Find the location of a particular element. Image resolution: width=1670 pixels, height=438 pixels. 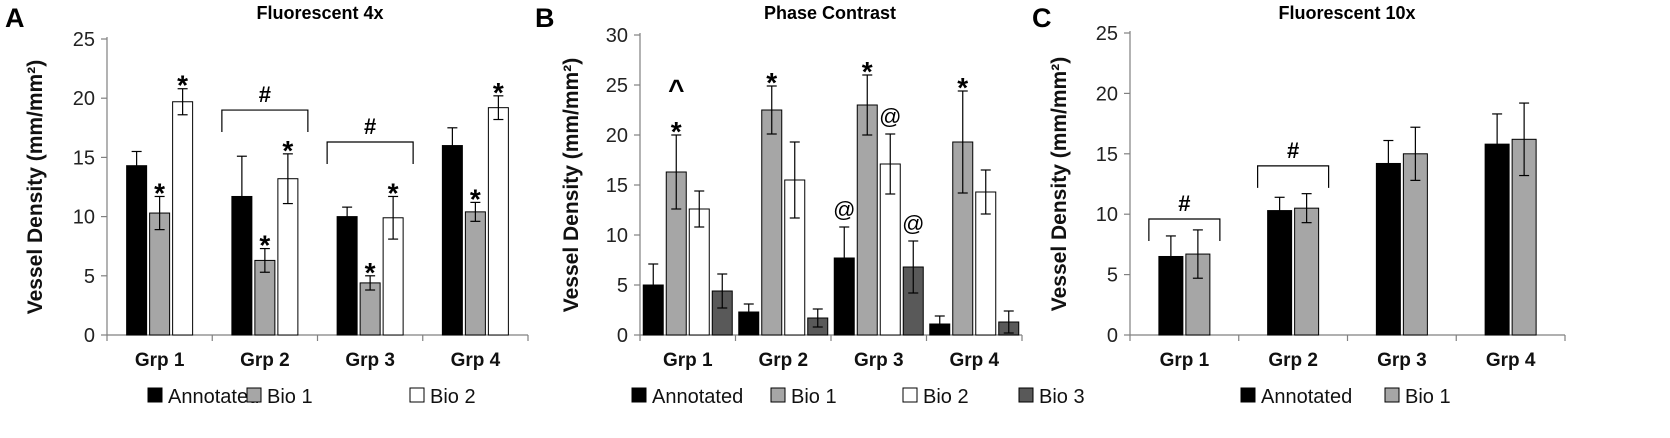

chart-title: Fluorescent 10x is located at coordinates (1346, 13).